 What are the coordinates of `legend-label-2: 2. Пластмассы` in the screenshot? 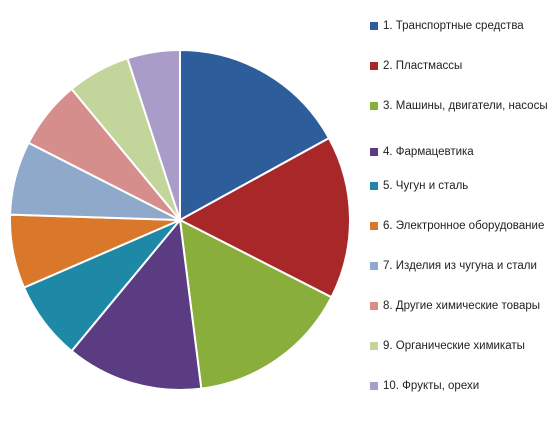 It's located at (423, 66).